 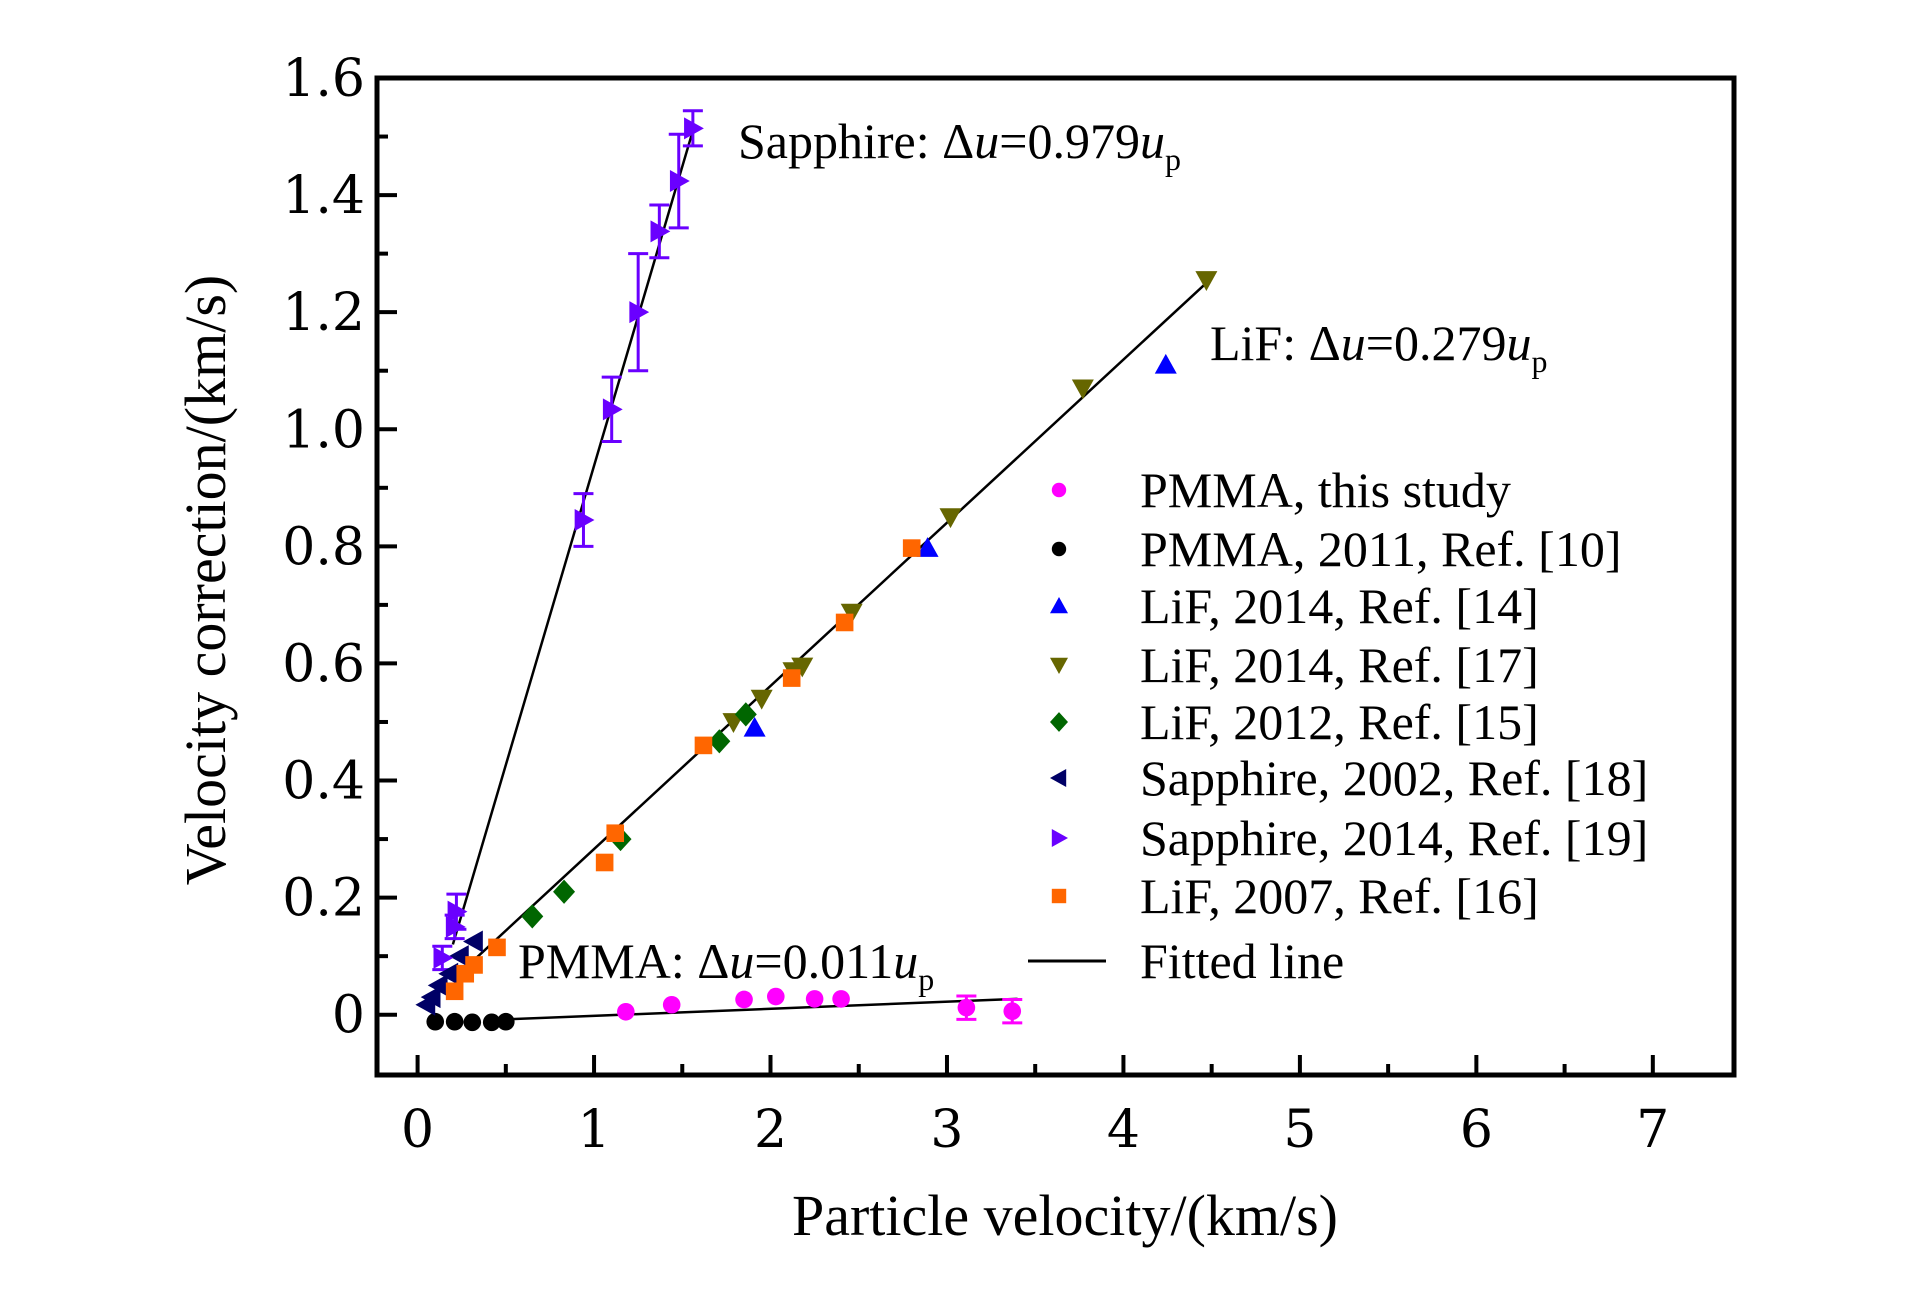 What do you see at coordinates (823, 961) in the screenshot?
I see `annotation-part: =0.011` at bounding box center [823, 961].